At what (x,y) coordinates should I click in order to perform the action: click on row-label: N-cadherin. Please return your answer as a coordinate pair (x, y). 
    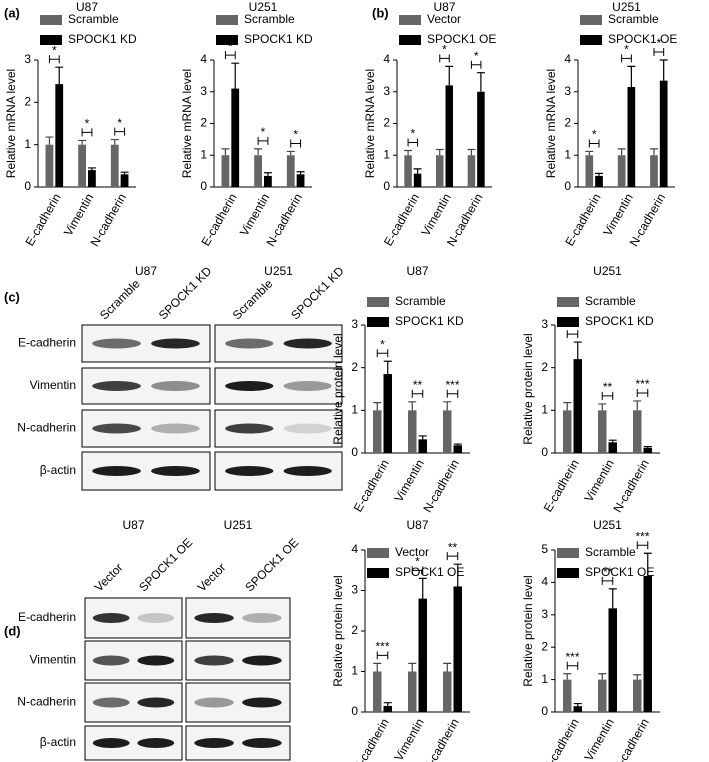
    Looking at the image, I should click on (46, 702).